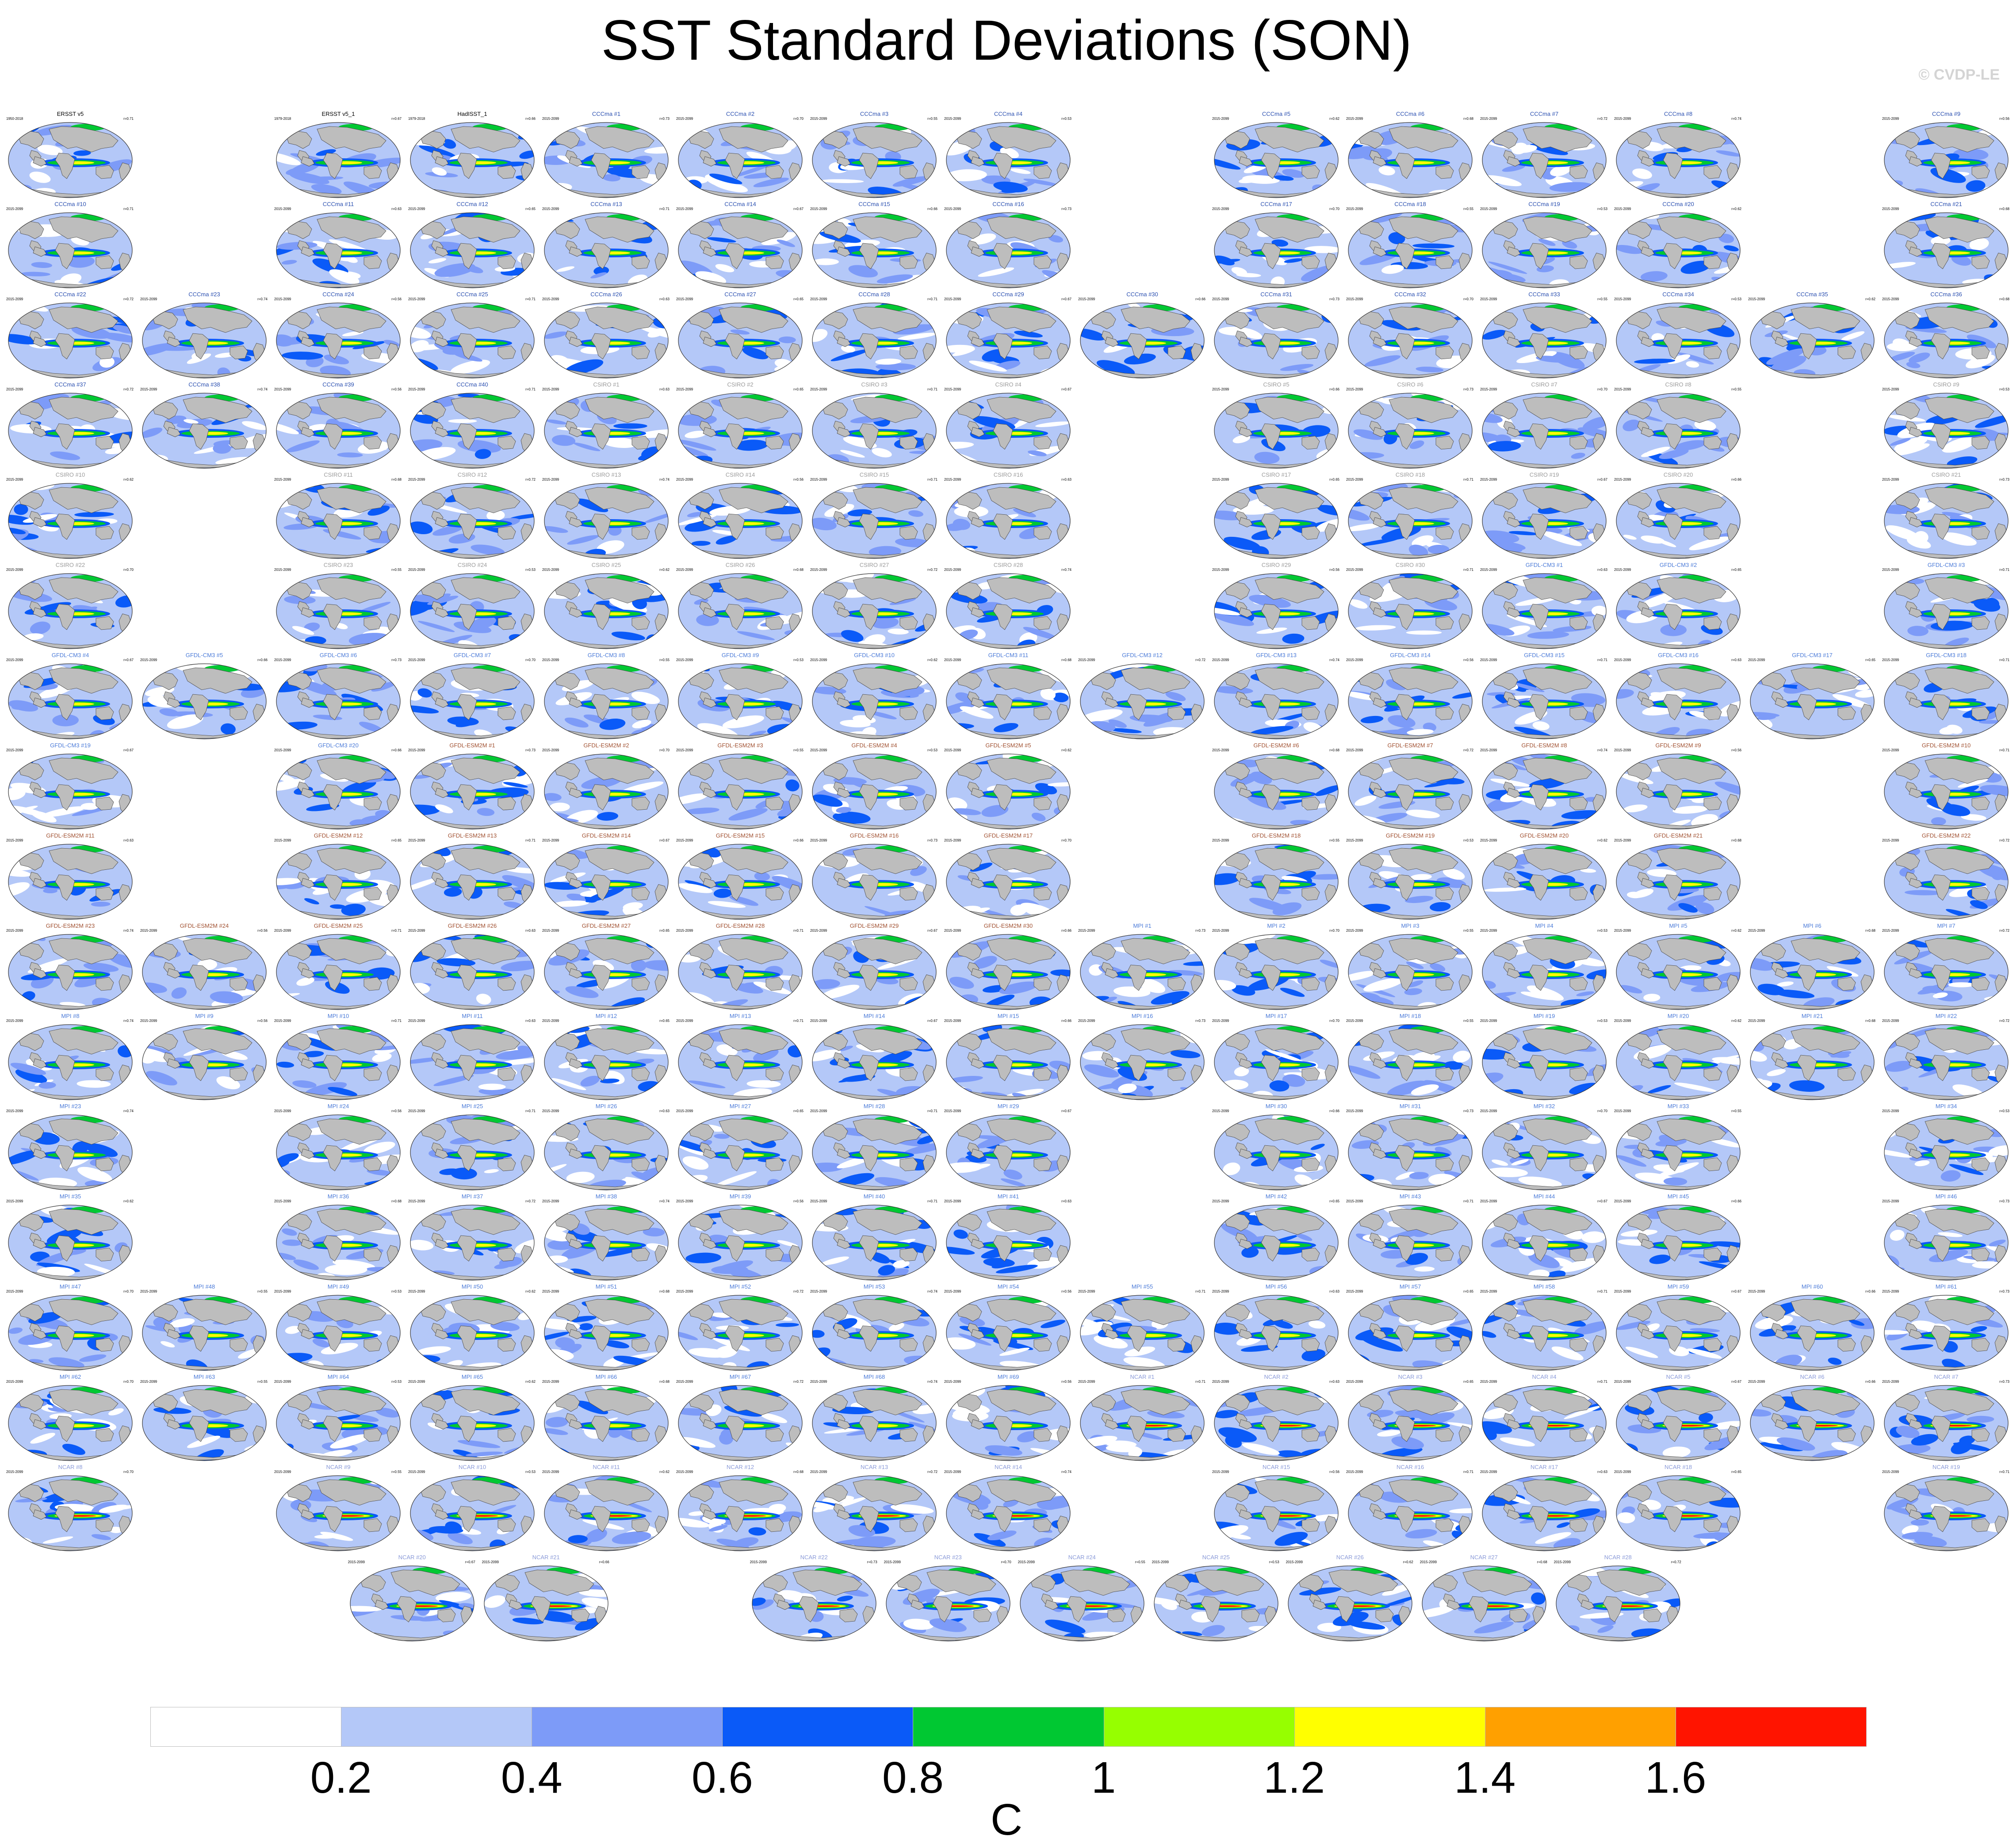  What do you see at coordinates (1142, 696) in the screenshot?
I see `map-panel: GFDL-CM3 #12 2015-2099 r=0.72` at bounding box center [1142, 696].